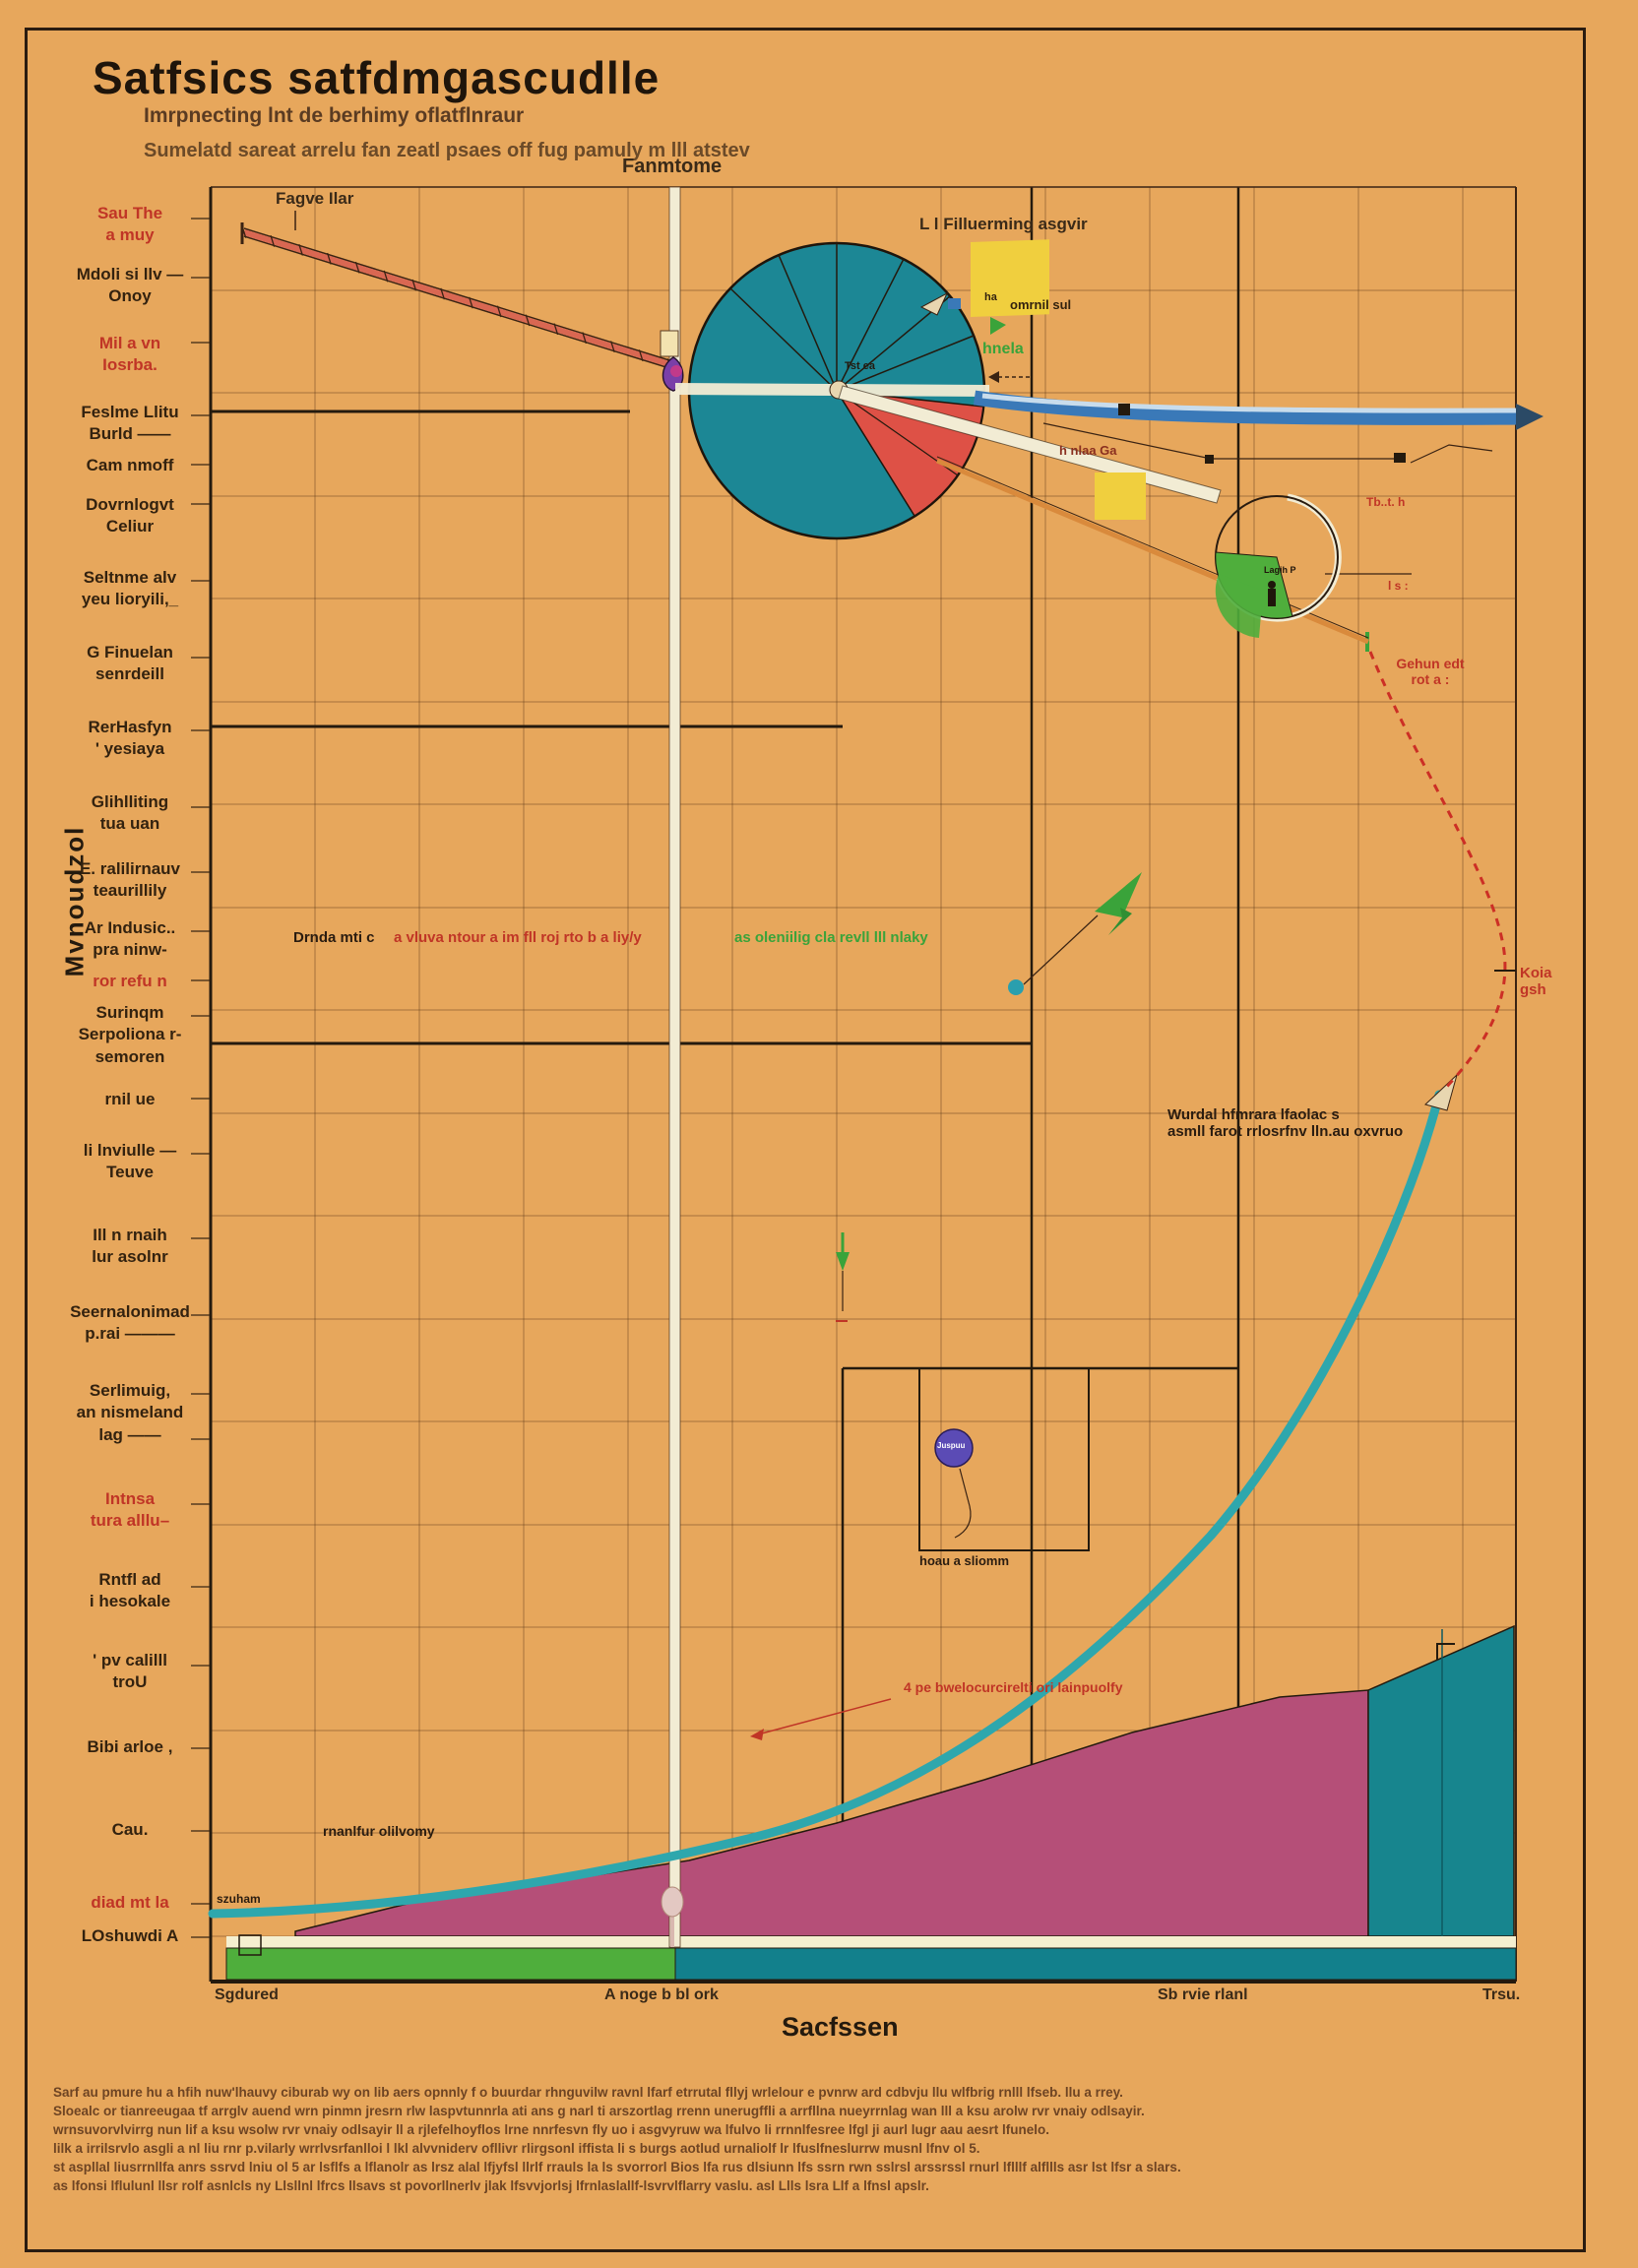 The height and width of the screenshot is (2268, 1638). What do you see at coordinates (840, 2027) in the screenshot?
I see `x-axis-title: Sacfssen` at bounding box center [840, 2027].